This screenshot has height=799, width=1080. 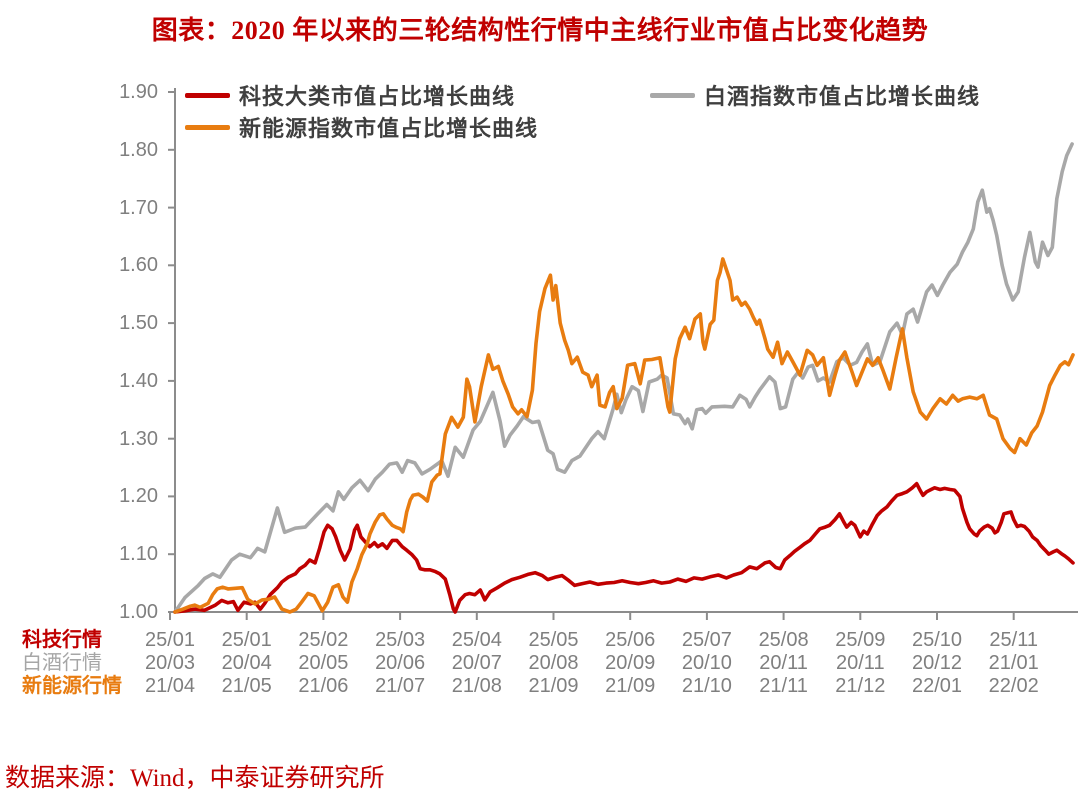 I want to click on x-tick-label: 25/03, so click(x=400, y=640).